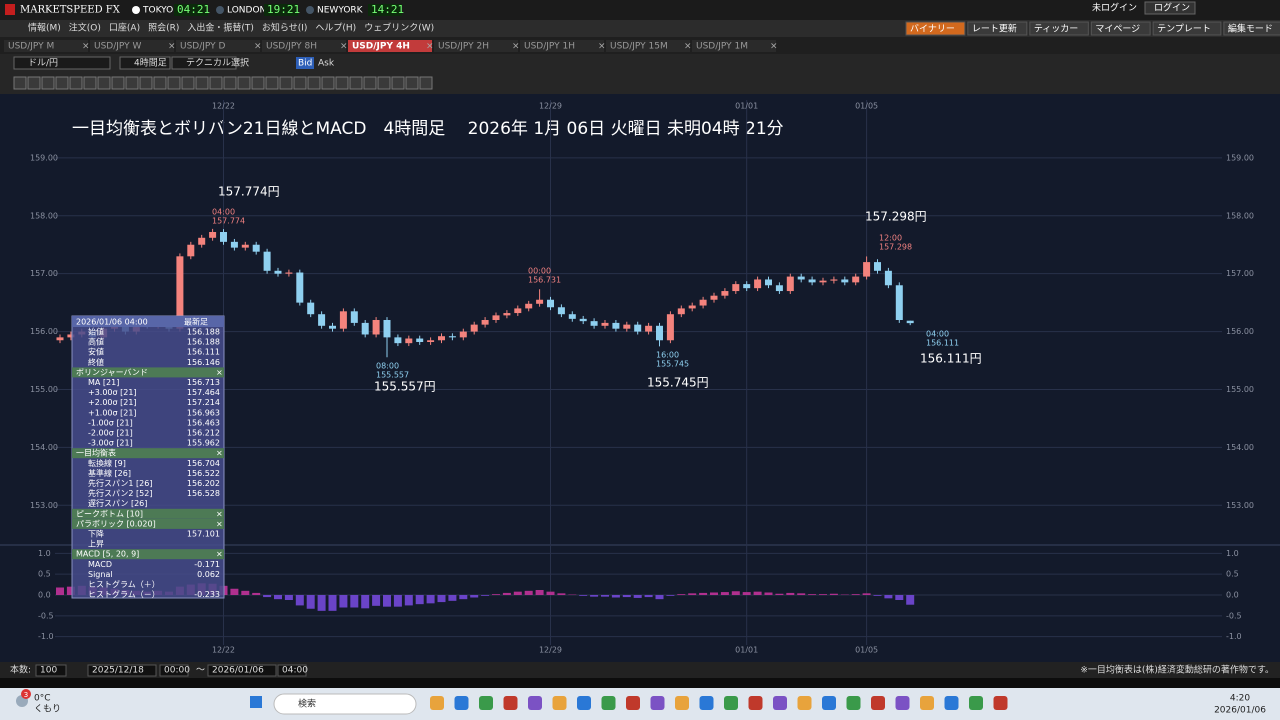  I want to click on to-date-box, so click(242, 670).